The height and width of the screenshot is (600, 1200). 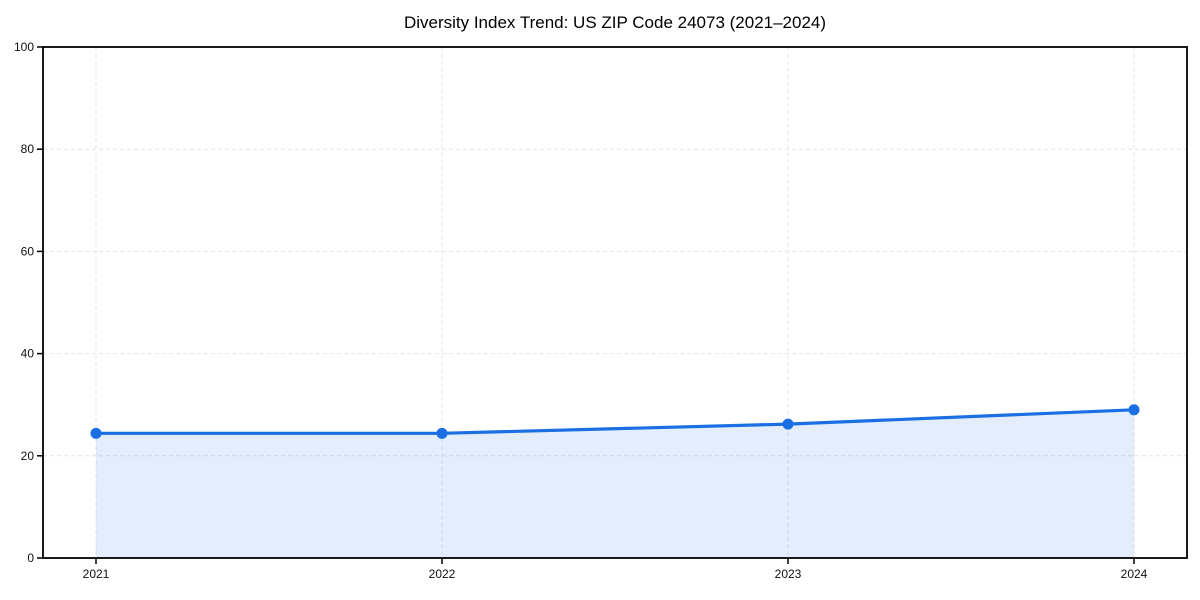 I want to click on y-tick-label: 40, so click(x=28, y=354).